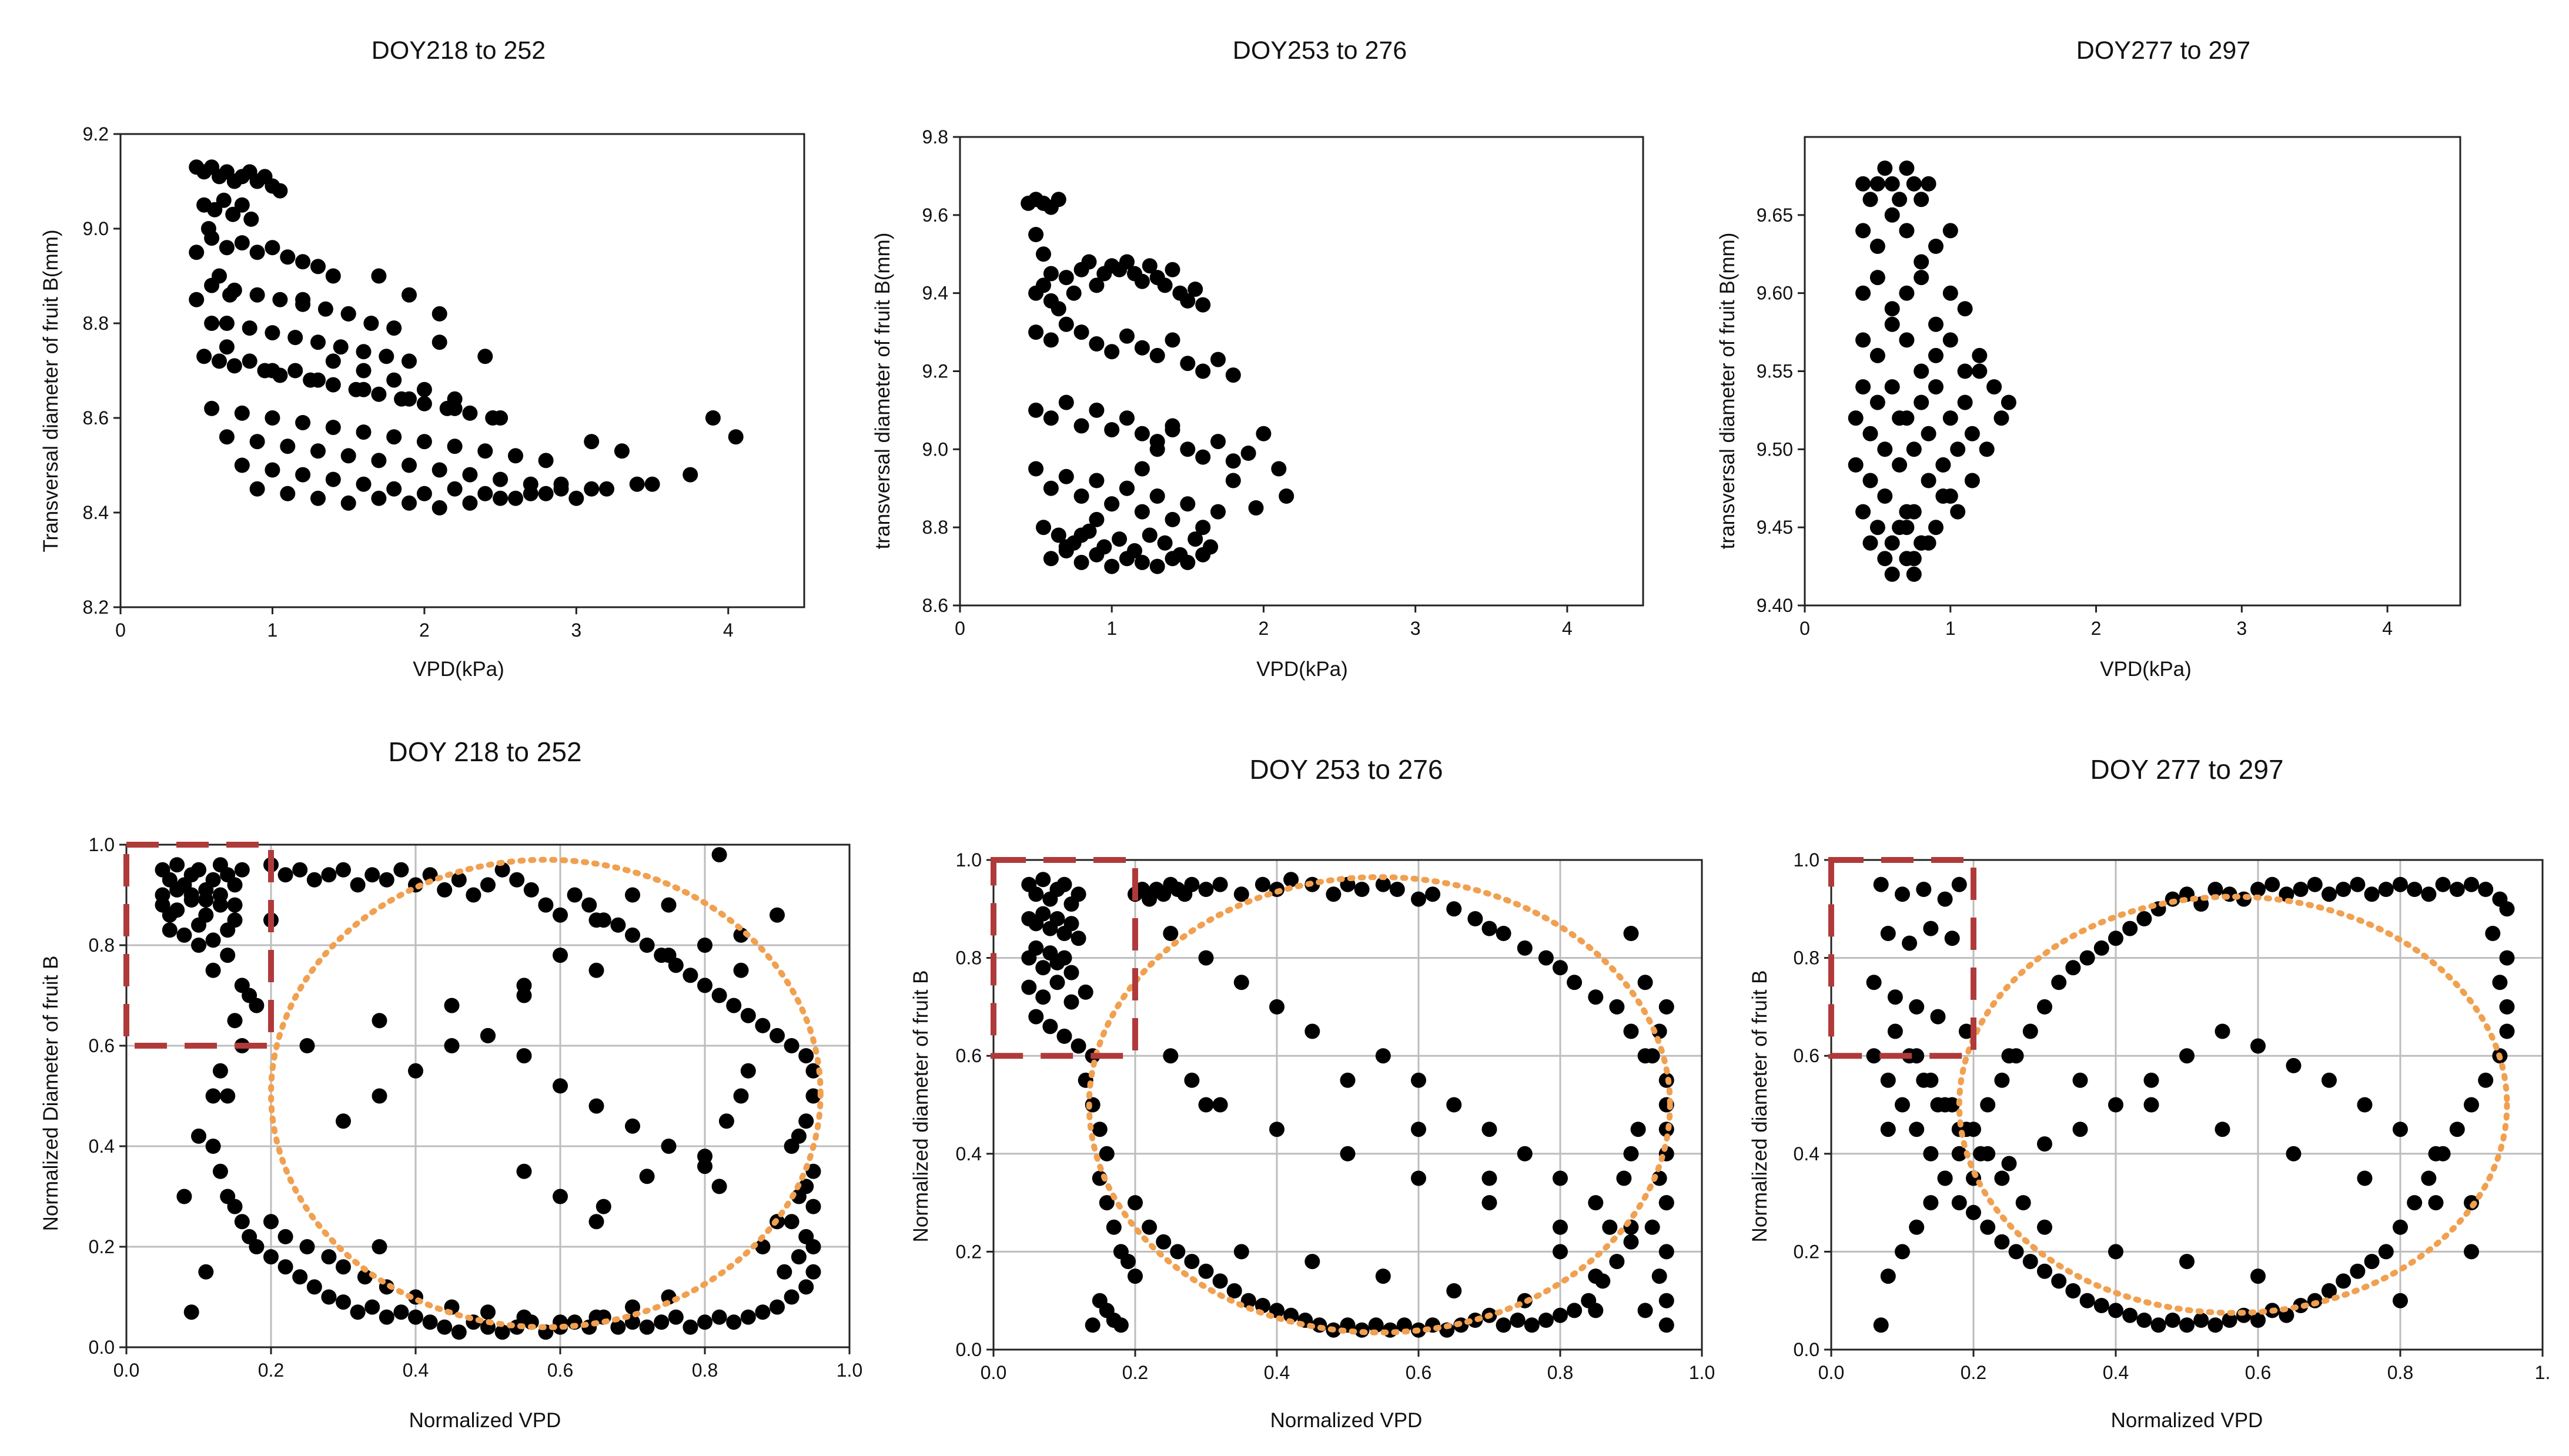 The image size is (2569, 1456). I want to click on panel-title: DOY218 to 252, so click(459, 50).